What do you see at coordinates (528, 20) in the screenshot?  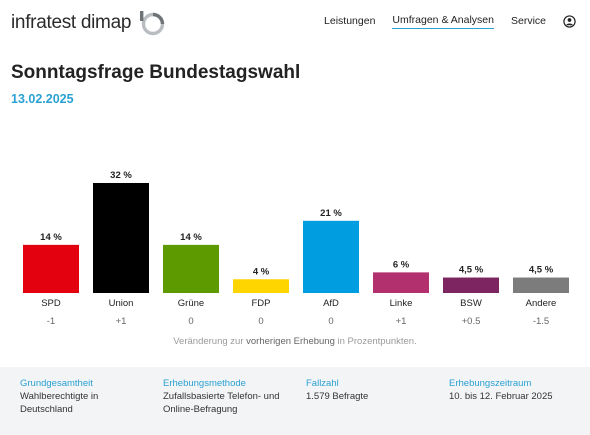 I see `nav-service: Service` at bounding box center [528, 20].